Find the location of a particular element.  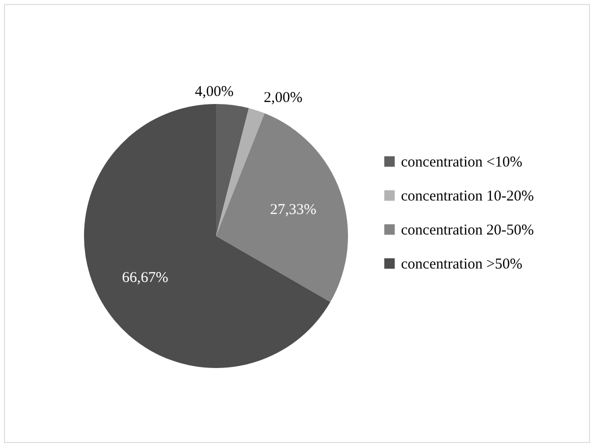

data-label: 4,00% is located at coordinates (214, 92).